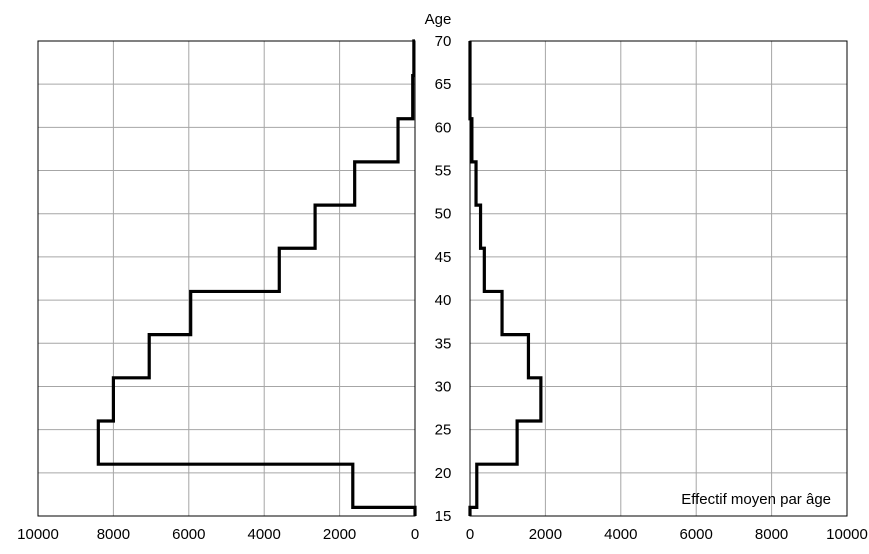  I want to click on right-x-tick-label: 4000, so click(620, 534).